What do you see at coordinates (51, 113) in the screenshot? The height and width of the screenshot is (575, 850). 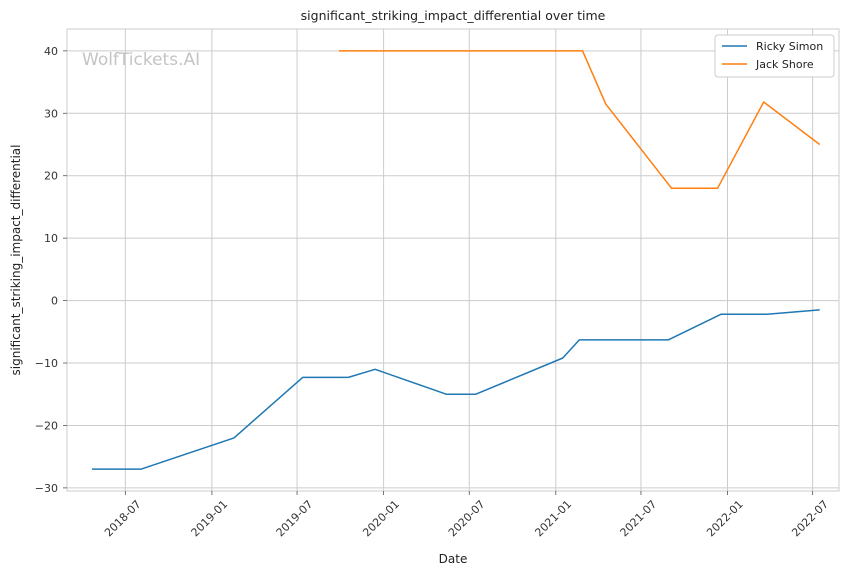 I see `y-tick-label: 30` at bounding box center [51, 113].